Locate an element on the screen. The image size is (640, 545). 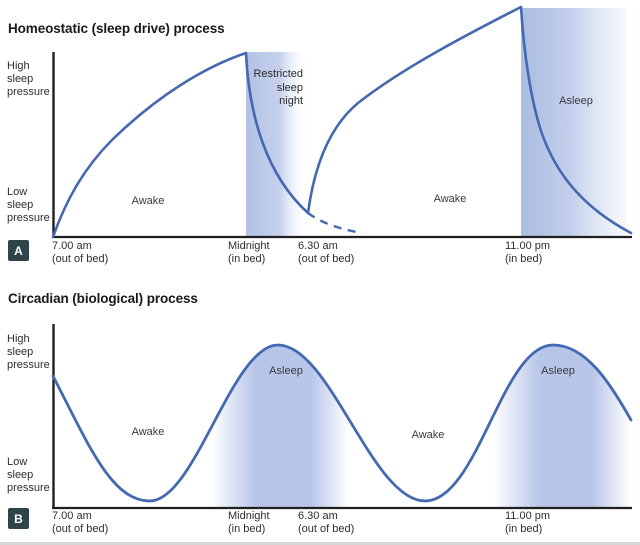
y-axis-label-low-a: Low sleep pressure is located at coordinates (28, 205).